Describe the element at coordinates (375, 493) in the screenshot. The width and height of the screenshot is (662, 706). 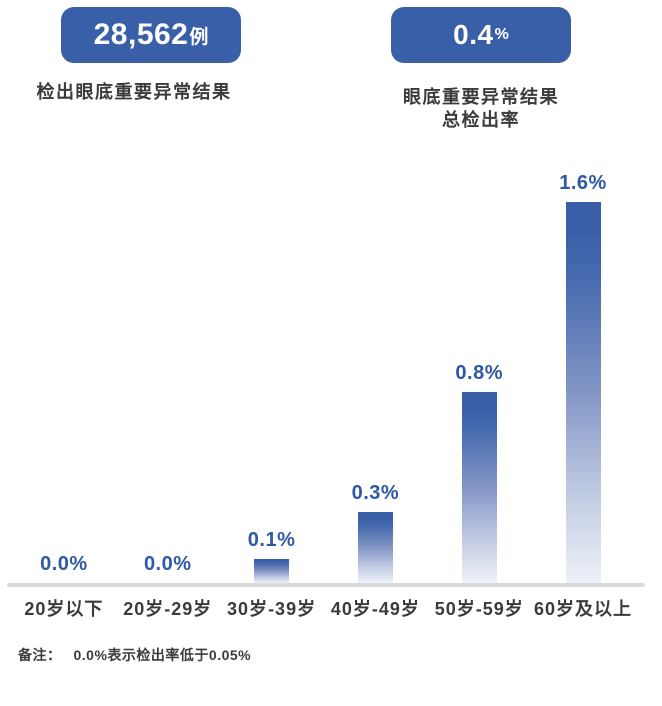
I see `value-label: 0.3%` at that location.